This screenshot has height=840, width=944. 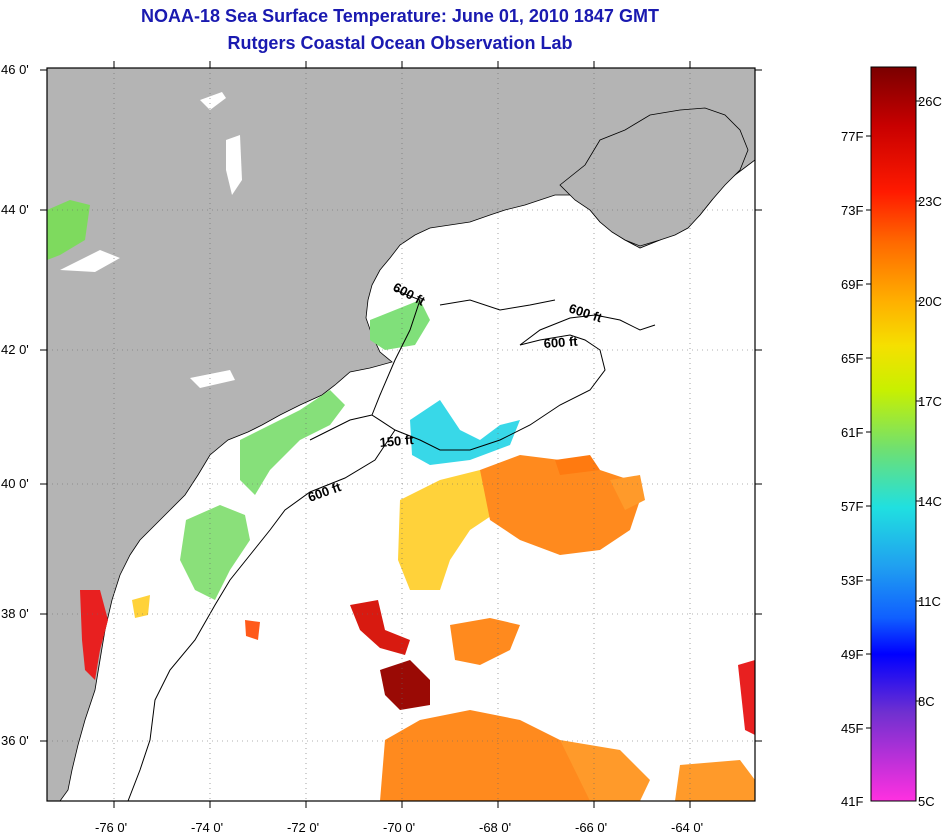 What do you see at coordinates (852, 506) in the screenshot?
I see `cb-f-57: 57F` at bounding box center [852, 506].